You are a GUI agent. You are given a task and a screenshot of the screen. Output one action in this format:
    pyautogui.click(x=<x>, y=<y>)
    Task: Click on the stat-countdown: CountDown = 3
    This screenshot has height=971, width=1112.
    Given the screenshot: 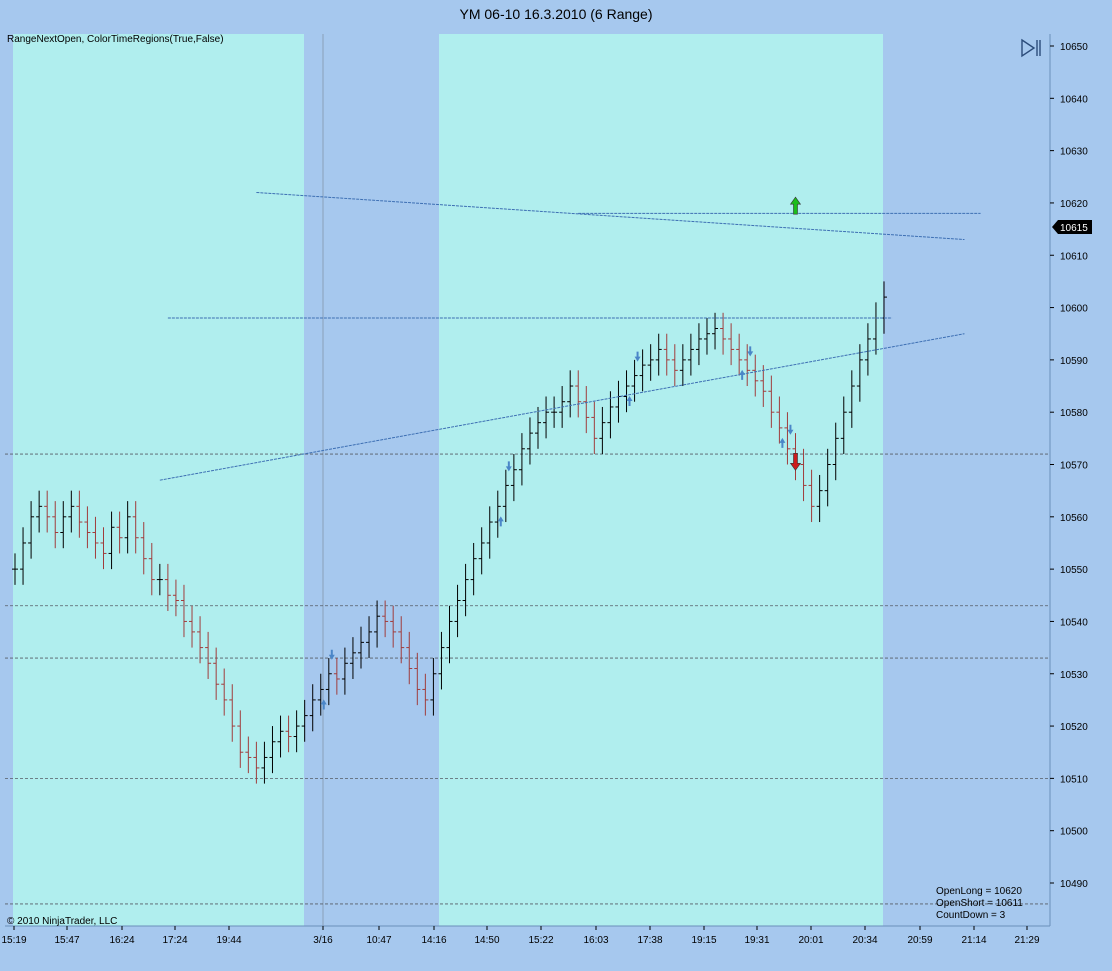 What is the action you would take?
    pyautogui.click(x=971, y=915)
    